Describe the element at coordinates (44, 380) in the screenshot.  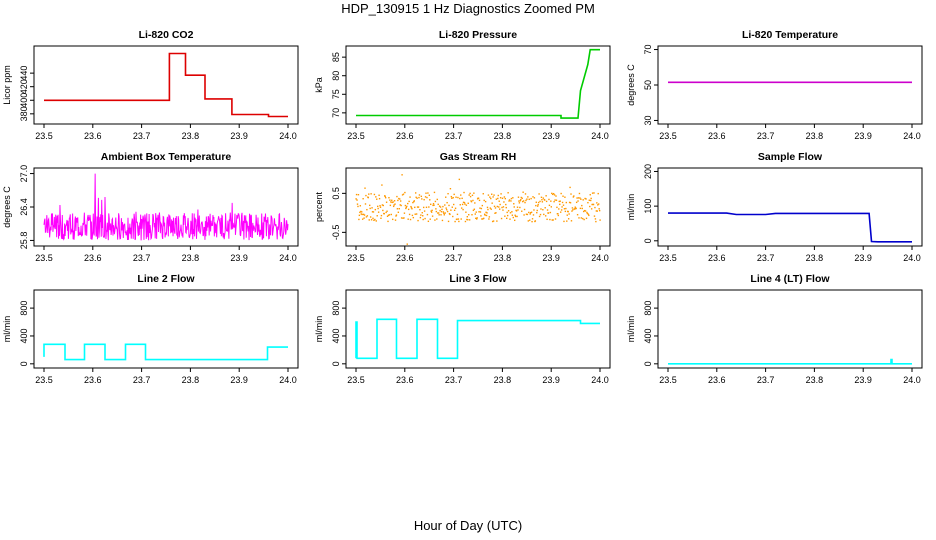
I see `x-tick-label: 23.5` at that location.